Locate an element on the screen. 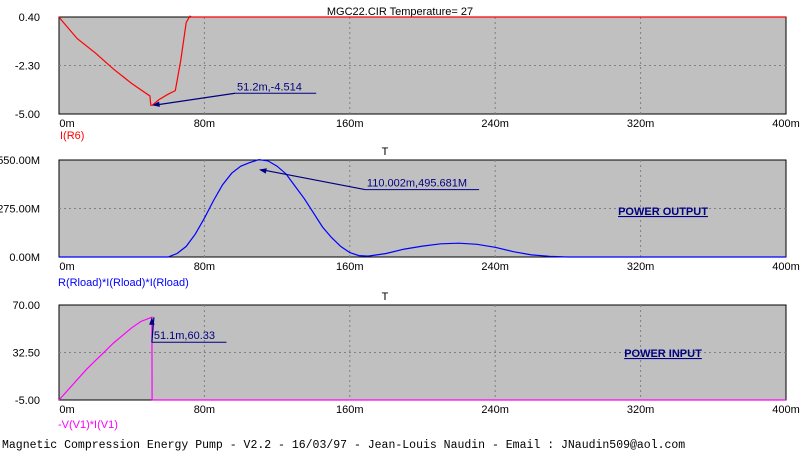 This screenshot has height=457, width=800. y-tick-label: 70.00 is located at coordinates (26, 306).